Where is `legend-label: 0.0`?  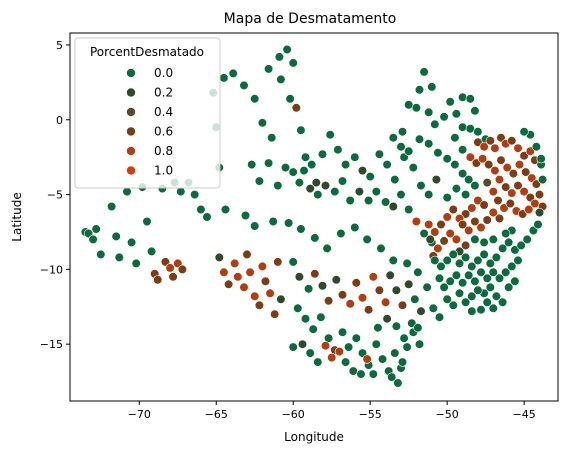 legend-label: 0.0 is located at coordinates (163, 73).